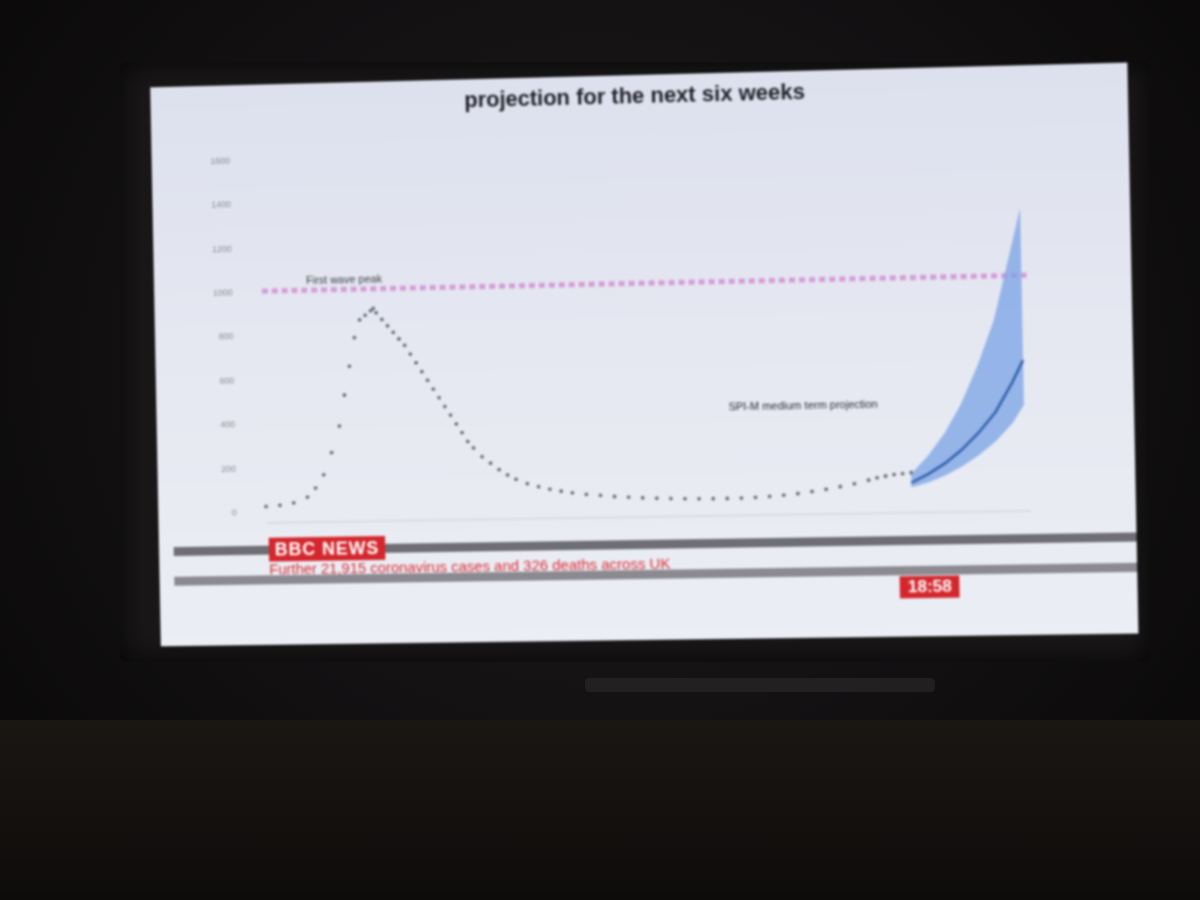 The image size is (1200, 900). I want to click on tv-stand, so click(760, 685).